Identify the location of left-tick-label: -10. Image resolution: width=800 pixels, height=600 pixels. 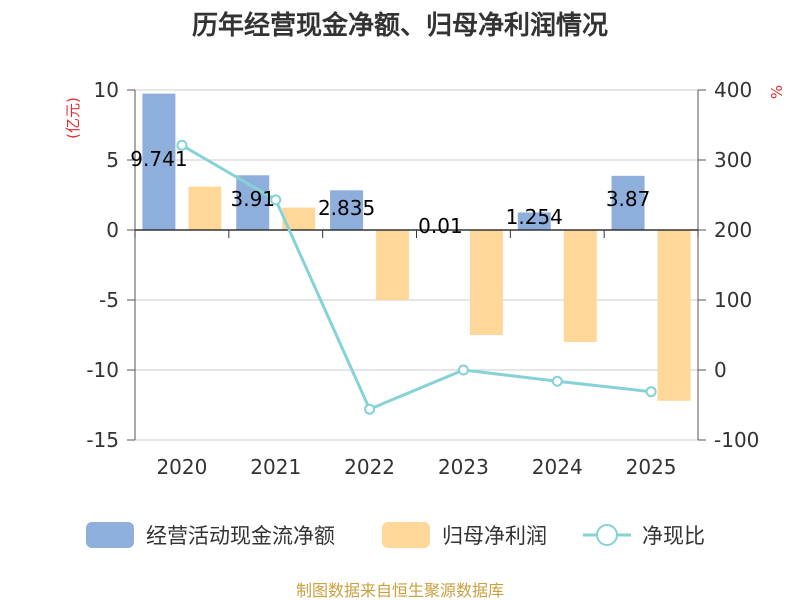
(102, 370).